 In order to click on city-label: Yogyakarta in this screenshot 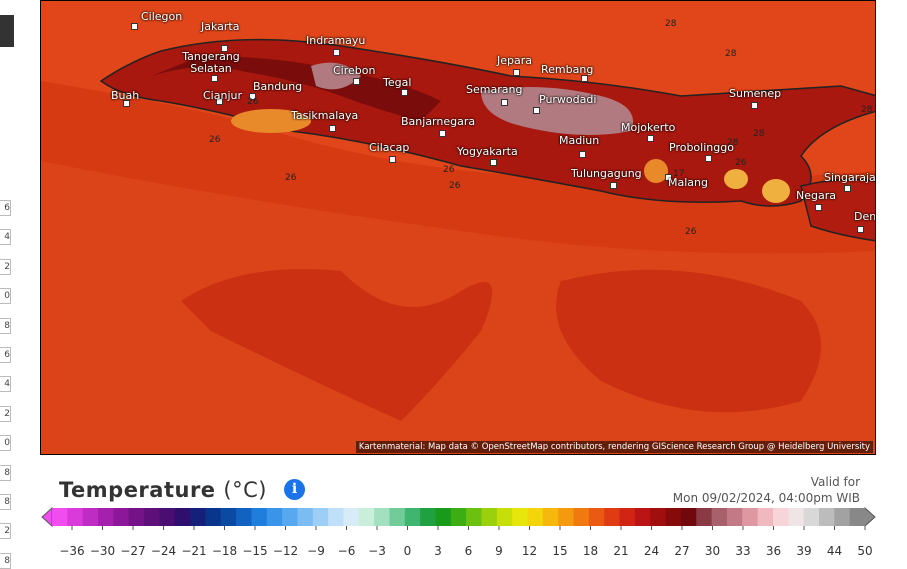, I will do `click(487, 151)`.